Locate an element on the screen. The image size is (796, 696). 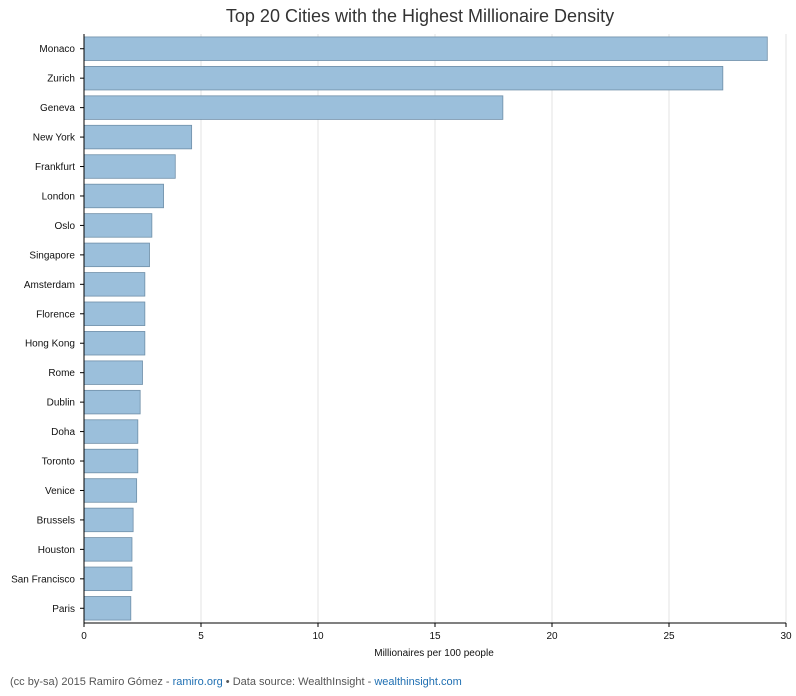
x-tick-label: 10 is located at coordinates (318, 636).